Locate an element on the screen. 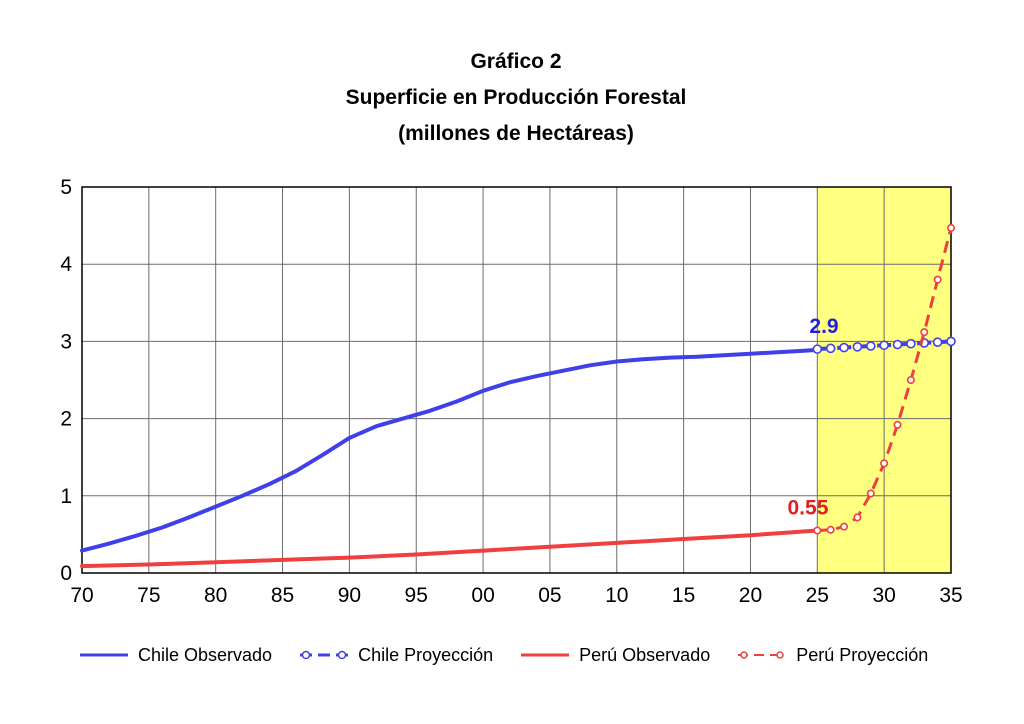 The width and height of the screenshot is (1024, 724). legend-label-peru-observado: Perú Observado is located at coordinates (645, 654).